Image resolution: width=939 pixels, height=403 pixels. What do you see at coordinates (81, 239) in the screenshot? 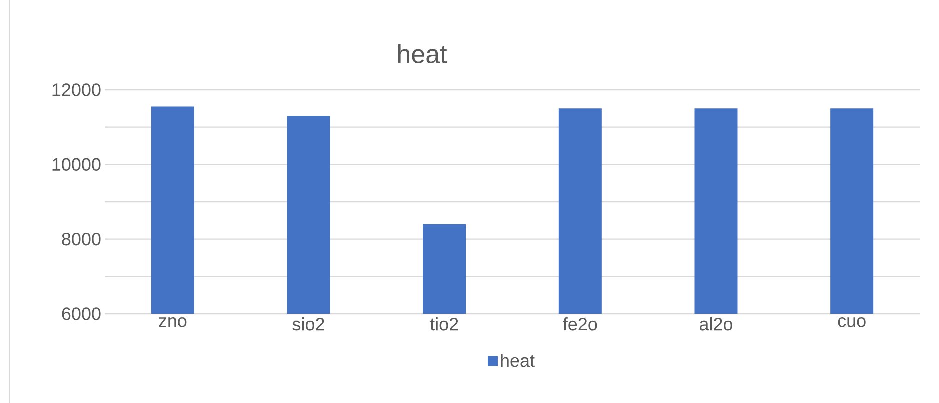
I see `y-tick-label: 8000` at bounding box center [81, 239].